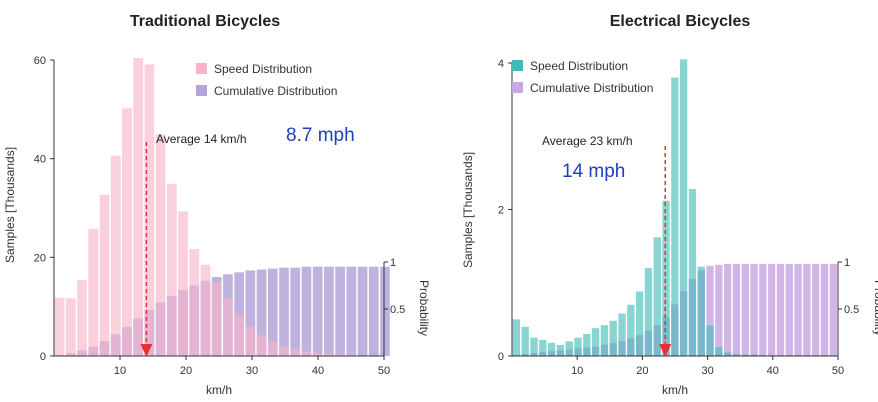 This screenshot has height=402, width=878. I want to click on left-x-tick-label: 10, so click(120, 371).